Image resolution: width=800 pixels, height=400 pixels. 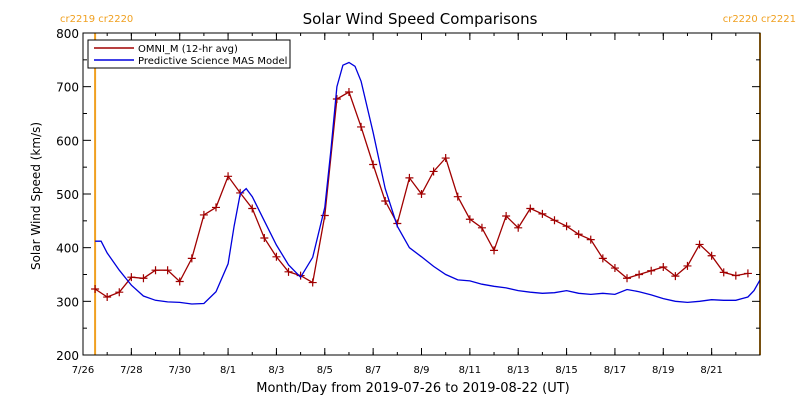 I want to click on y-tick-label: 300, so click(x=67, y=302).